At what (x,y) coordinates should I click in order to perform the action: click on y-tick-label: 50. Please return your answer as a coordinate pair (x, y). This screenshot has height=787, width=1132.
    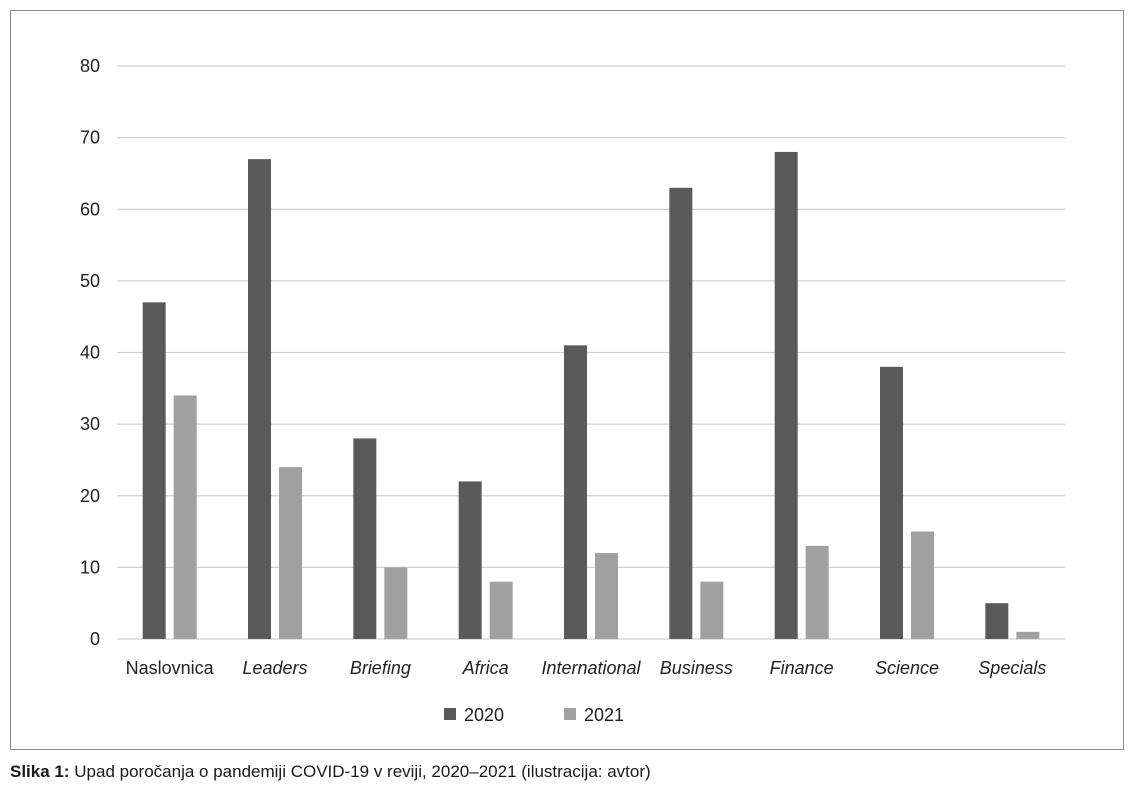
    Looking at the image, I should click on (90, 281).